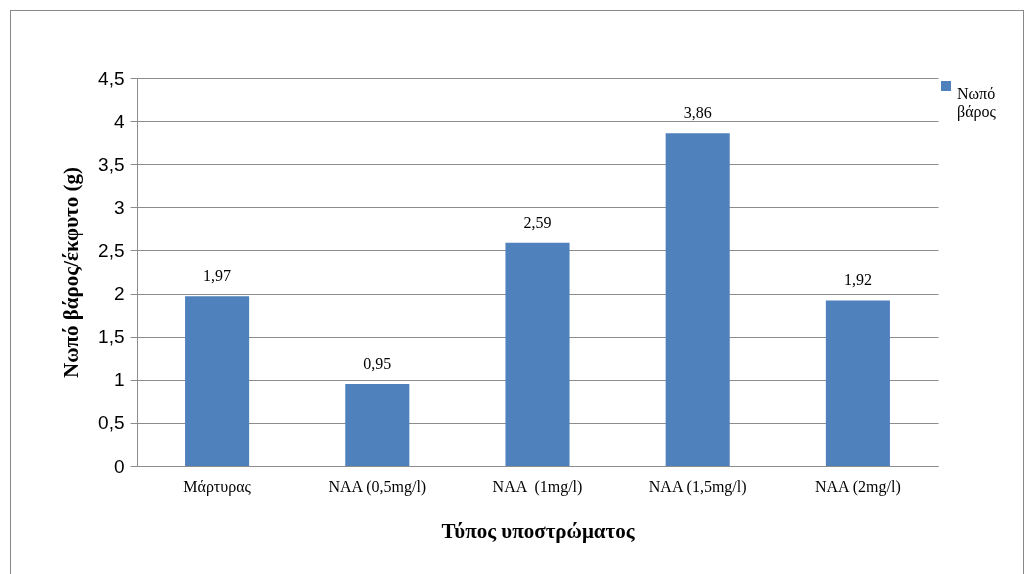 The width and height of the screenshot is (1029, 574). What do you see at coordinates (119, 380) in the screenshot?
I see `y-tick-label: 1` at bounding box center [119, 380].